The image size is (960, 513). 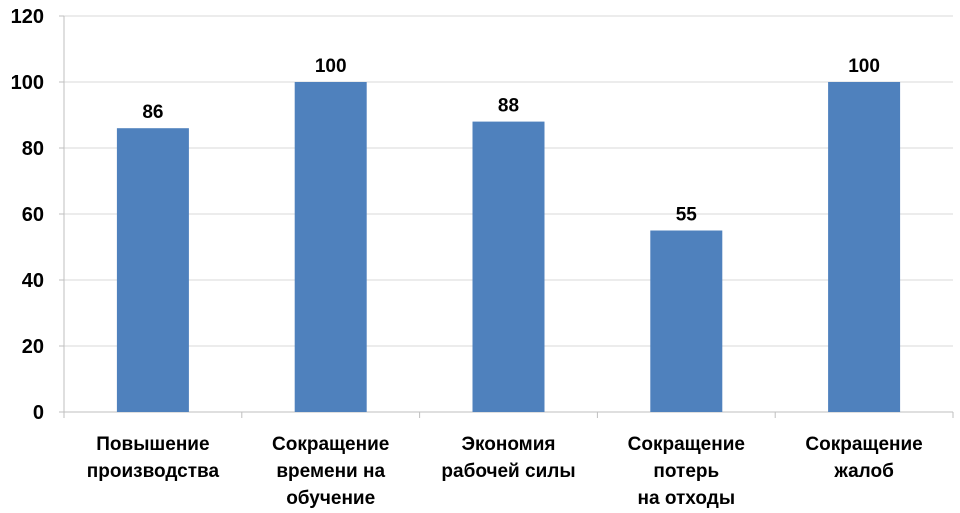 I want to click on data-label: 88, so click(x=508, y=106).